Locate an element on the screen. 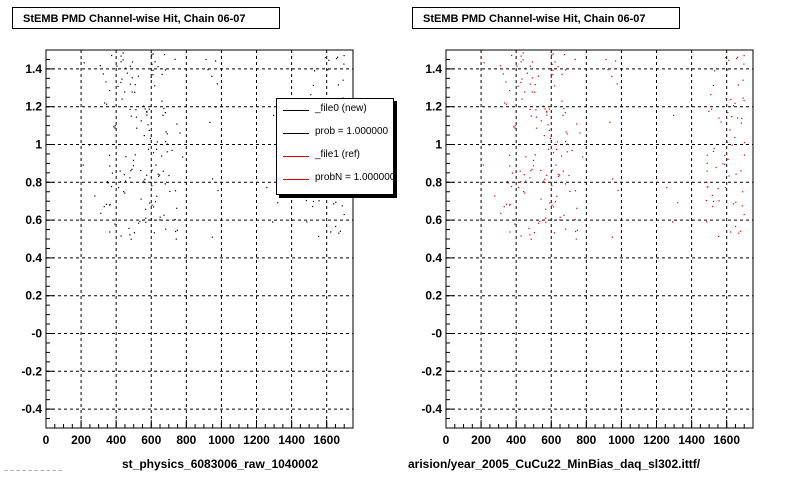 This screenshot has width=800, height=480. left-x-tick-label: 0 is located at coordinates (46, 440).